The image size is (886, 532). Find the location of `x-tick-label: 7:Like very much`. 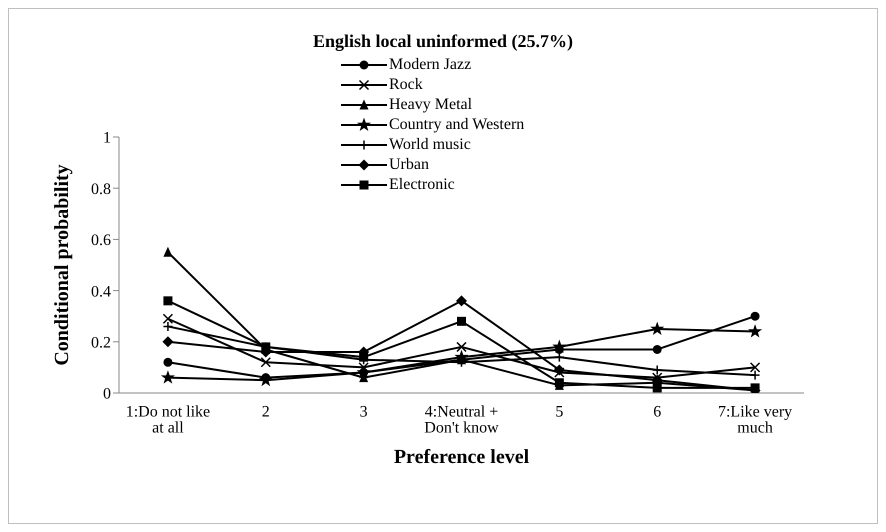

x-tick-label: 7:Like very much is located at coordinates (755, 419).